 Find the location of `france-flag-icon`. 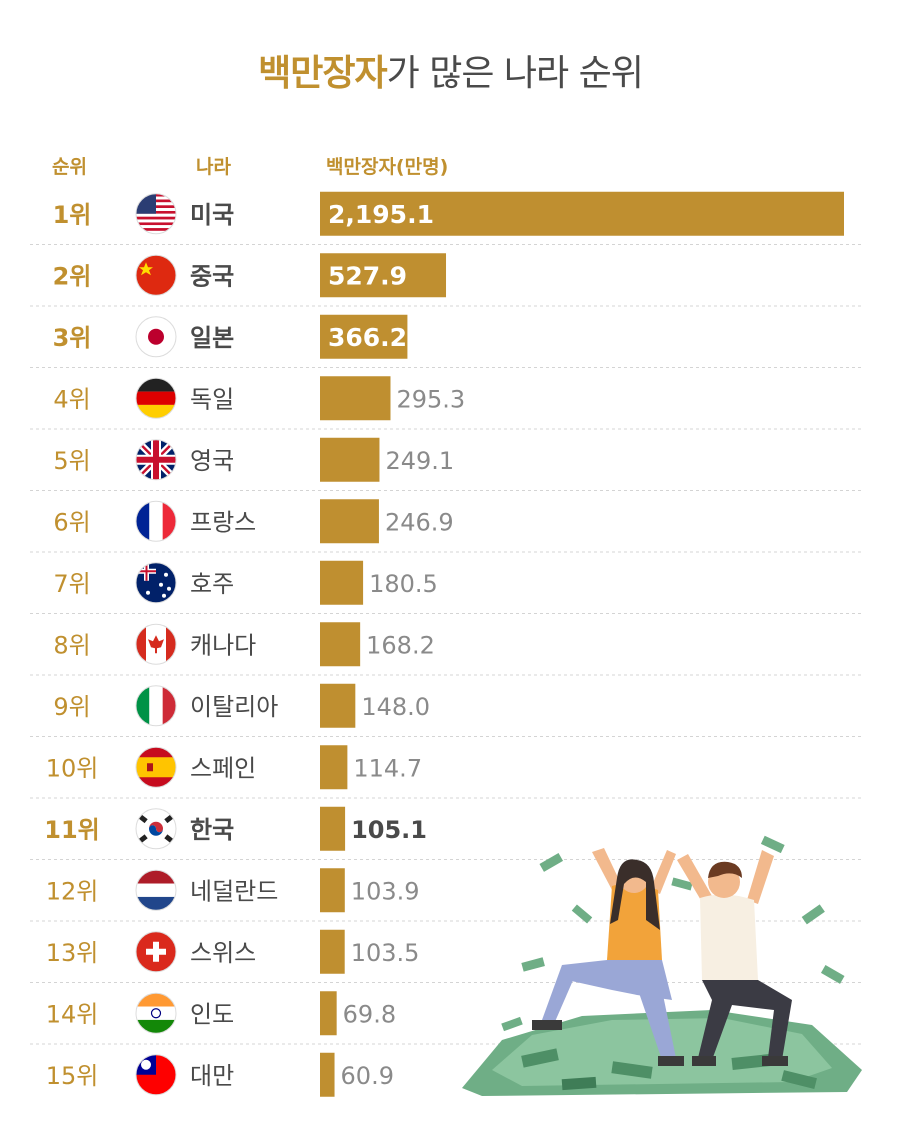

france-flag-icon is located at coordinates (156, 521).